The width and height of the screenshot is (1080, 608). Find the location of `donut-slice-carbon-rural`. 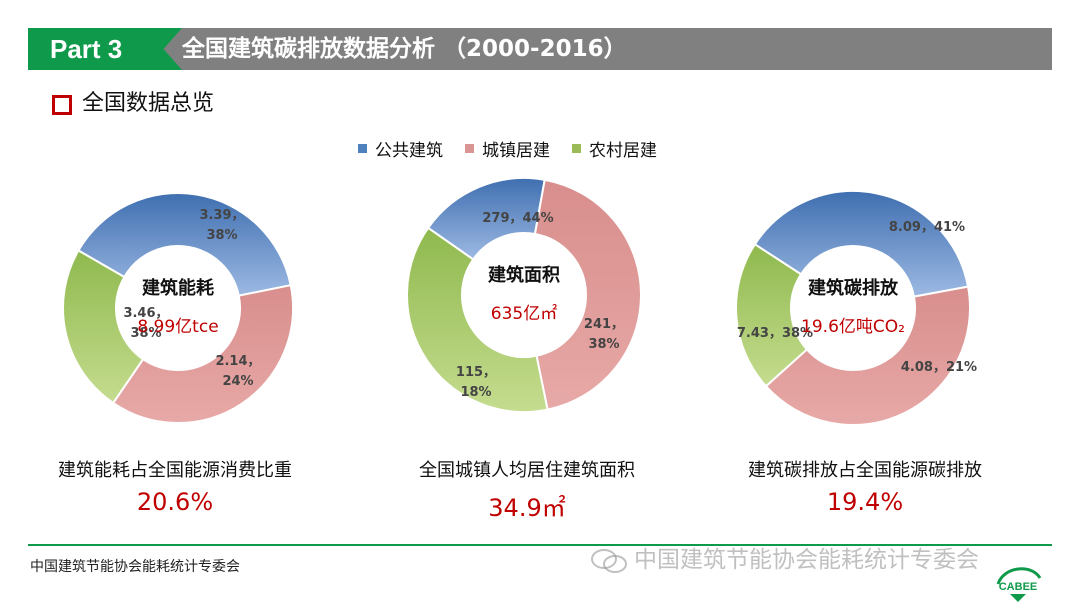

donut-slice-carbon-rural is located at coordinates (772, 315).